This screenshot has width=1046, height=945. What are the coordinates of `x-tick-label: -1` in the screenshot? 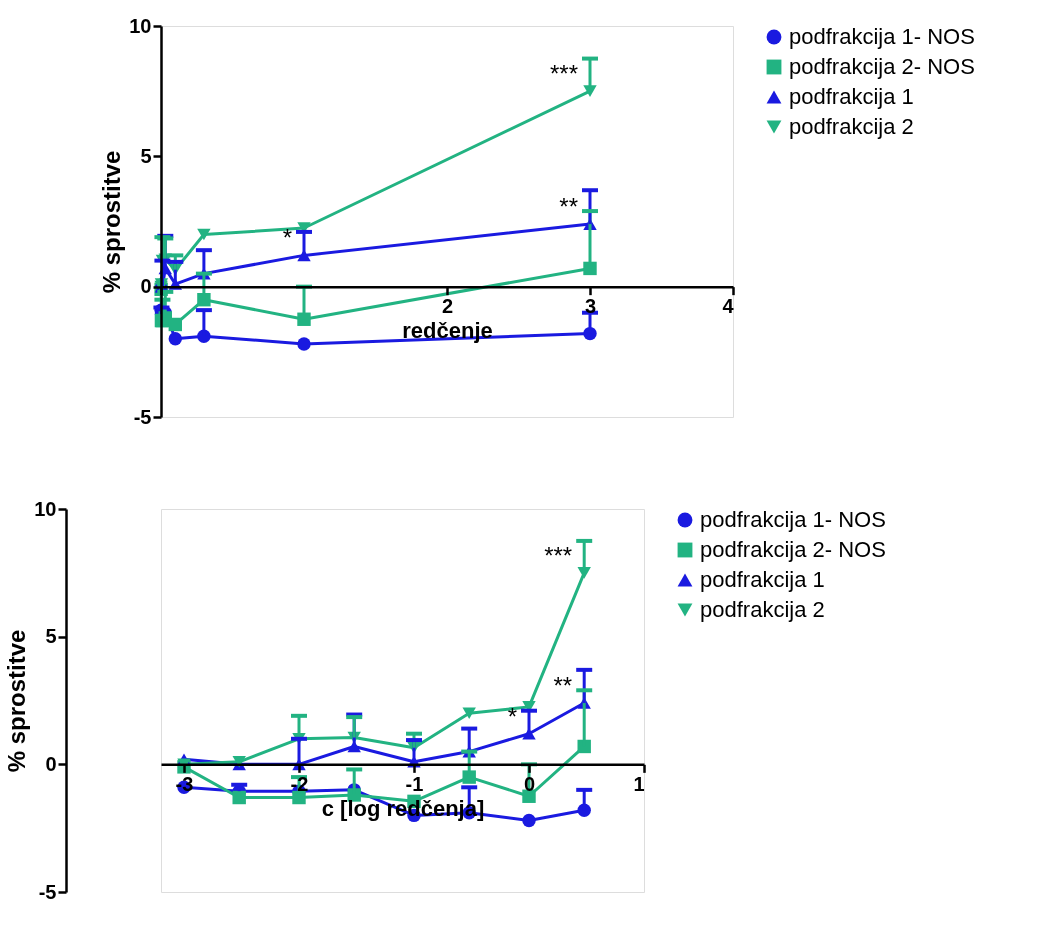 It's located at (414, 783).